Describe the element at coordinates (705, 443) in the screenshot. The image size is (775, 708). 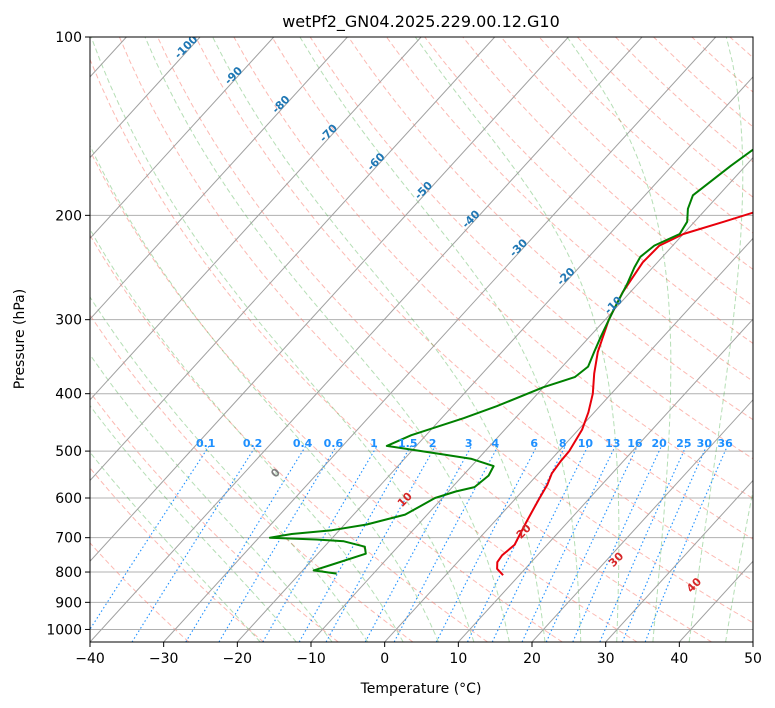
I see `mixing-ratio-label: 30` at that location.